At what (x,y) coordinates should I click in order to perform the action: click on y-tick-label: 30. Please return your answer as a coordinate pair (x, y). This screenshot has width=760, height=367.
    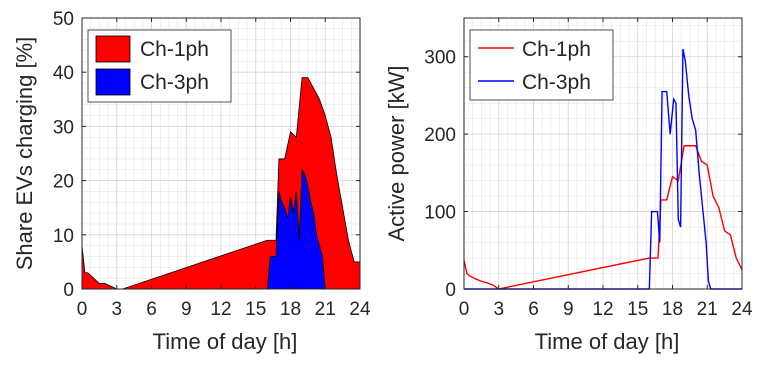
    Looking at the image, I should click on (63, 127).